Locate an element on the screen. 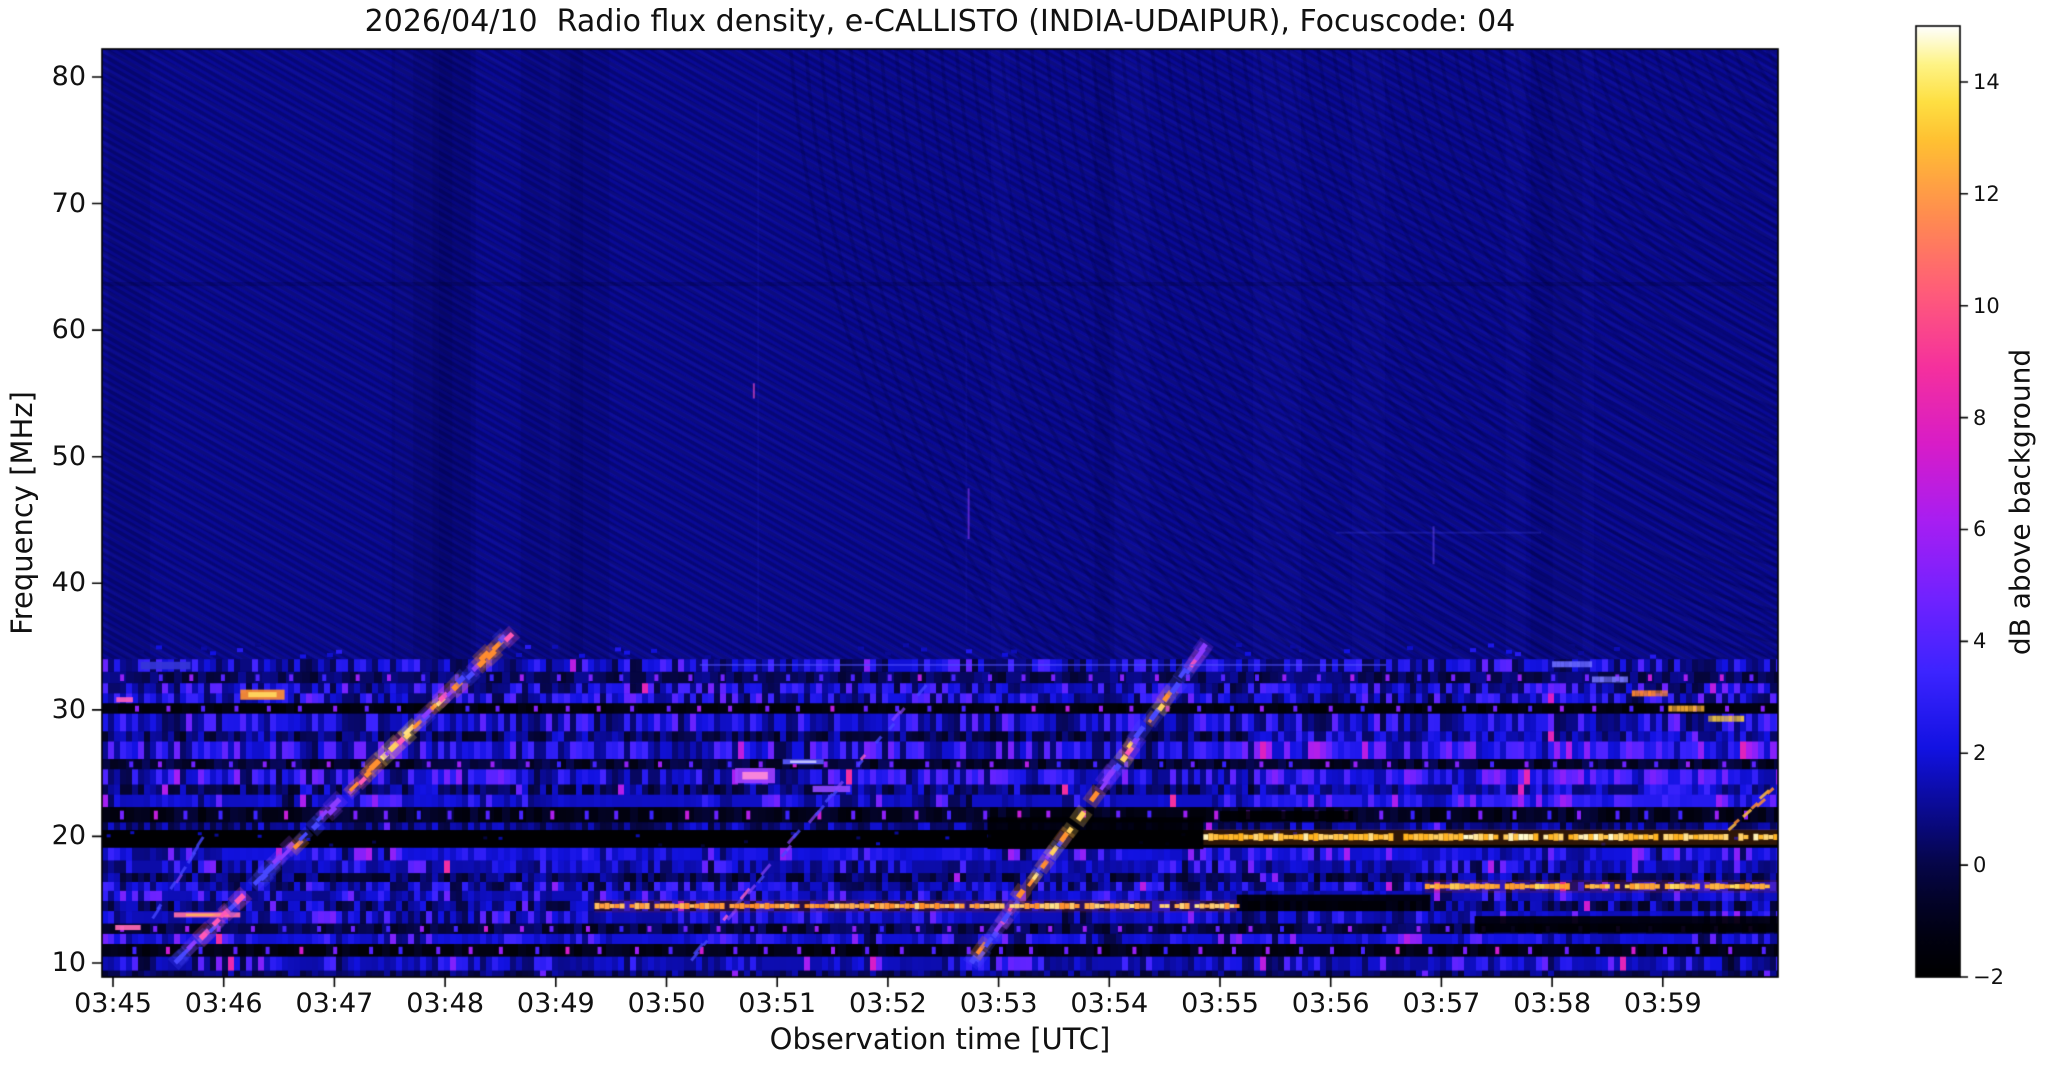 This screenshot has width=2047, height=1067. x-tick-label: 03:55 is located at coordinates (1220, 1003).